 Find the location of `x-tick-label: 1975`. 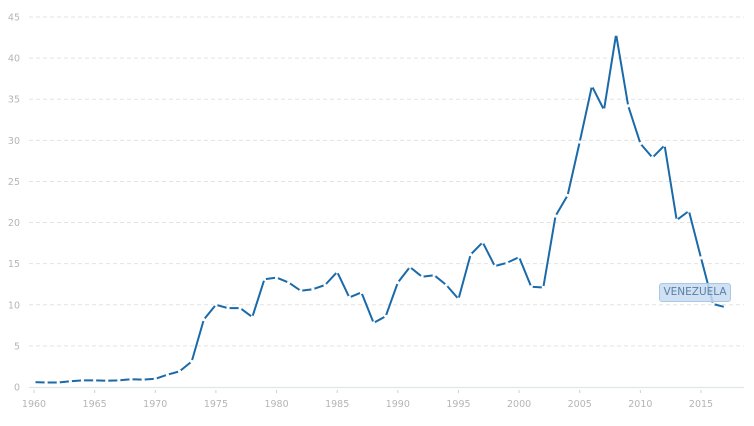

x-tick-label: 1975 is located at coordinates (216, 404).